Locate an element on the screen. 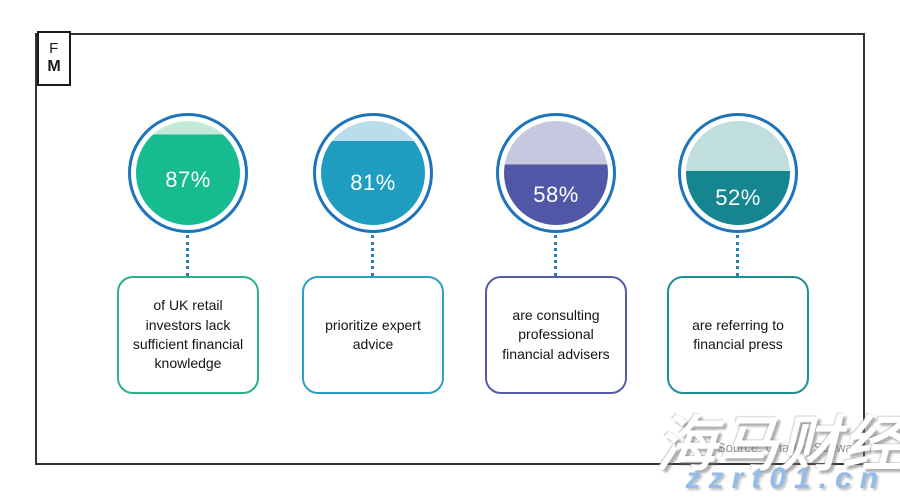  gauge-circle: 81% is located at coordinates (373, 173).